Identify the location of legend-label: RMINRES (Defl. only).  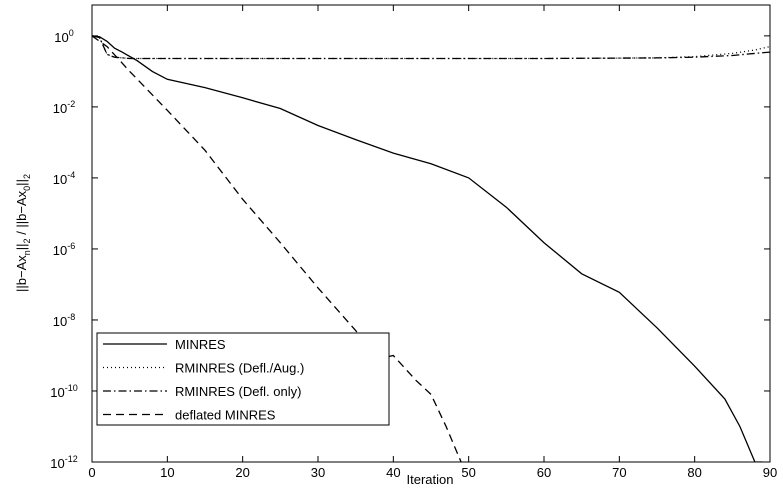
(238, 391).